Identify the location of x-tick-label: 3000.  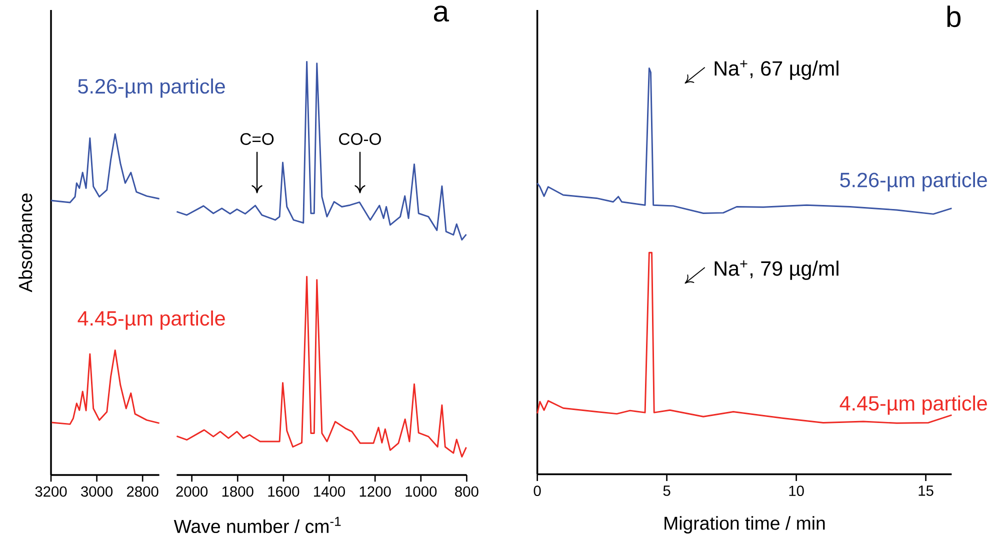
(97, 491).